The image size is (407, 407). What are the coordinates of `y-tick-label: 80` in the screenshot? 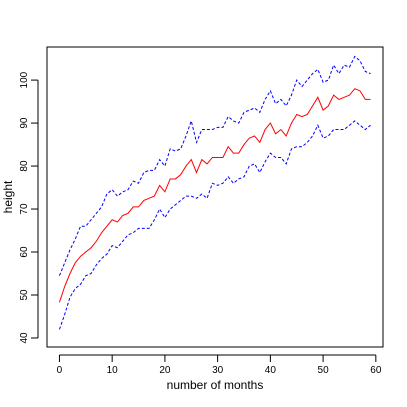 It's located at (24, 166).